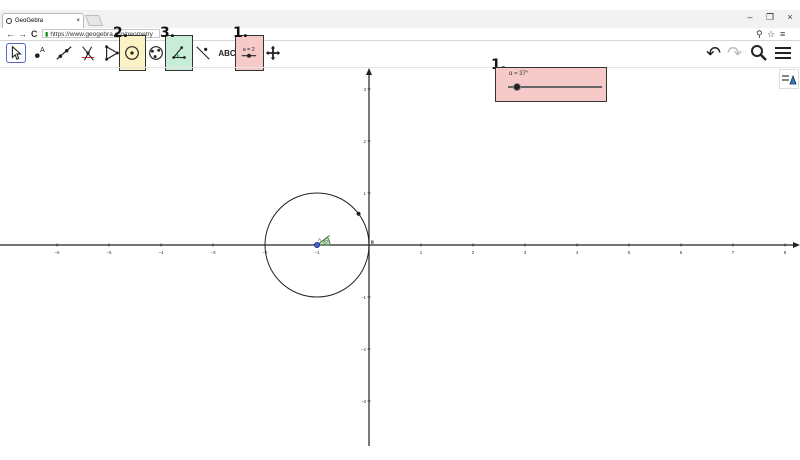 The width and height of the screenshot is (800, 460). What do you see at coordinates (168, 33) in the screenshot?
I see `annotation-3: 3.` at bounding box center [168, 33].